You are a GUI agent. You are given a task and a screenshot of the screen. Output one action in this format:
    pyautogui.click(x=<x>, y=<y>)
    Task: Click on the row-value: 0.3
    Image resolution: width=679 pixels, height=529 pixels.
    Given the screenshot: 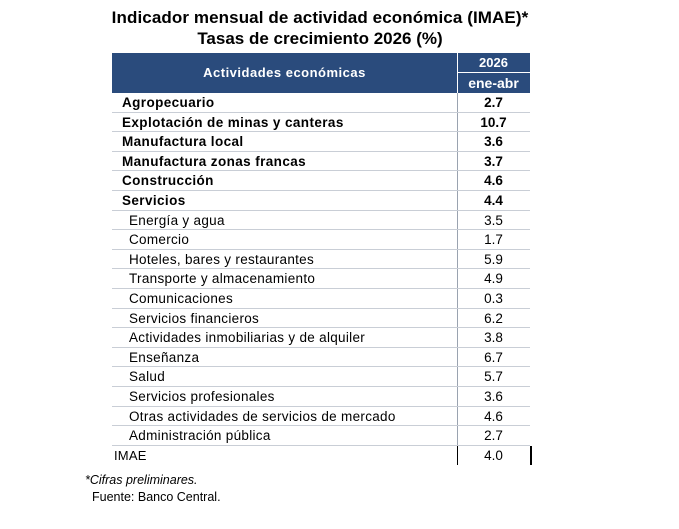 What is the action you would take?
    pyautogui.click(x=493, y=298)
    